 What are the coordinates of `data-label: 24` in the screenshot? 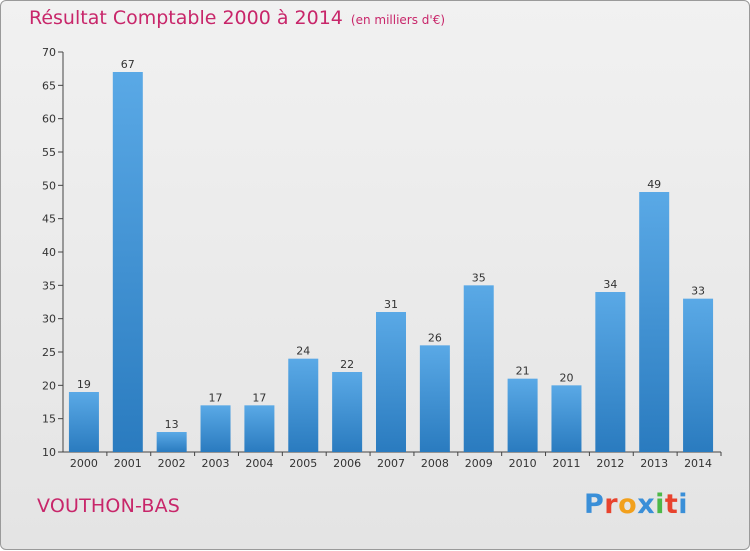 It's located at (303, 351).